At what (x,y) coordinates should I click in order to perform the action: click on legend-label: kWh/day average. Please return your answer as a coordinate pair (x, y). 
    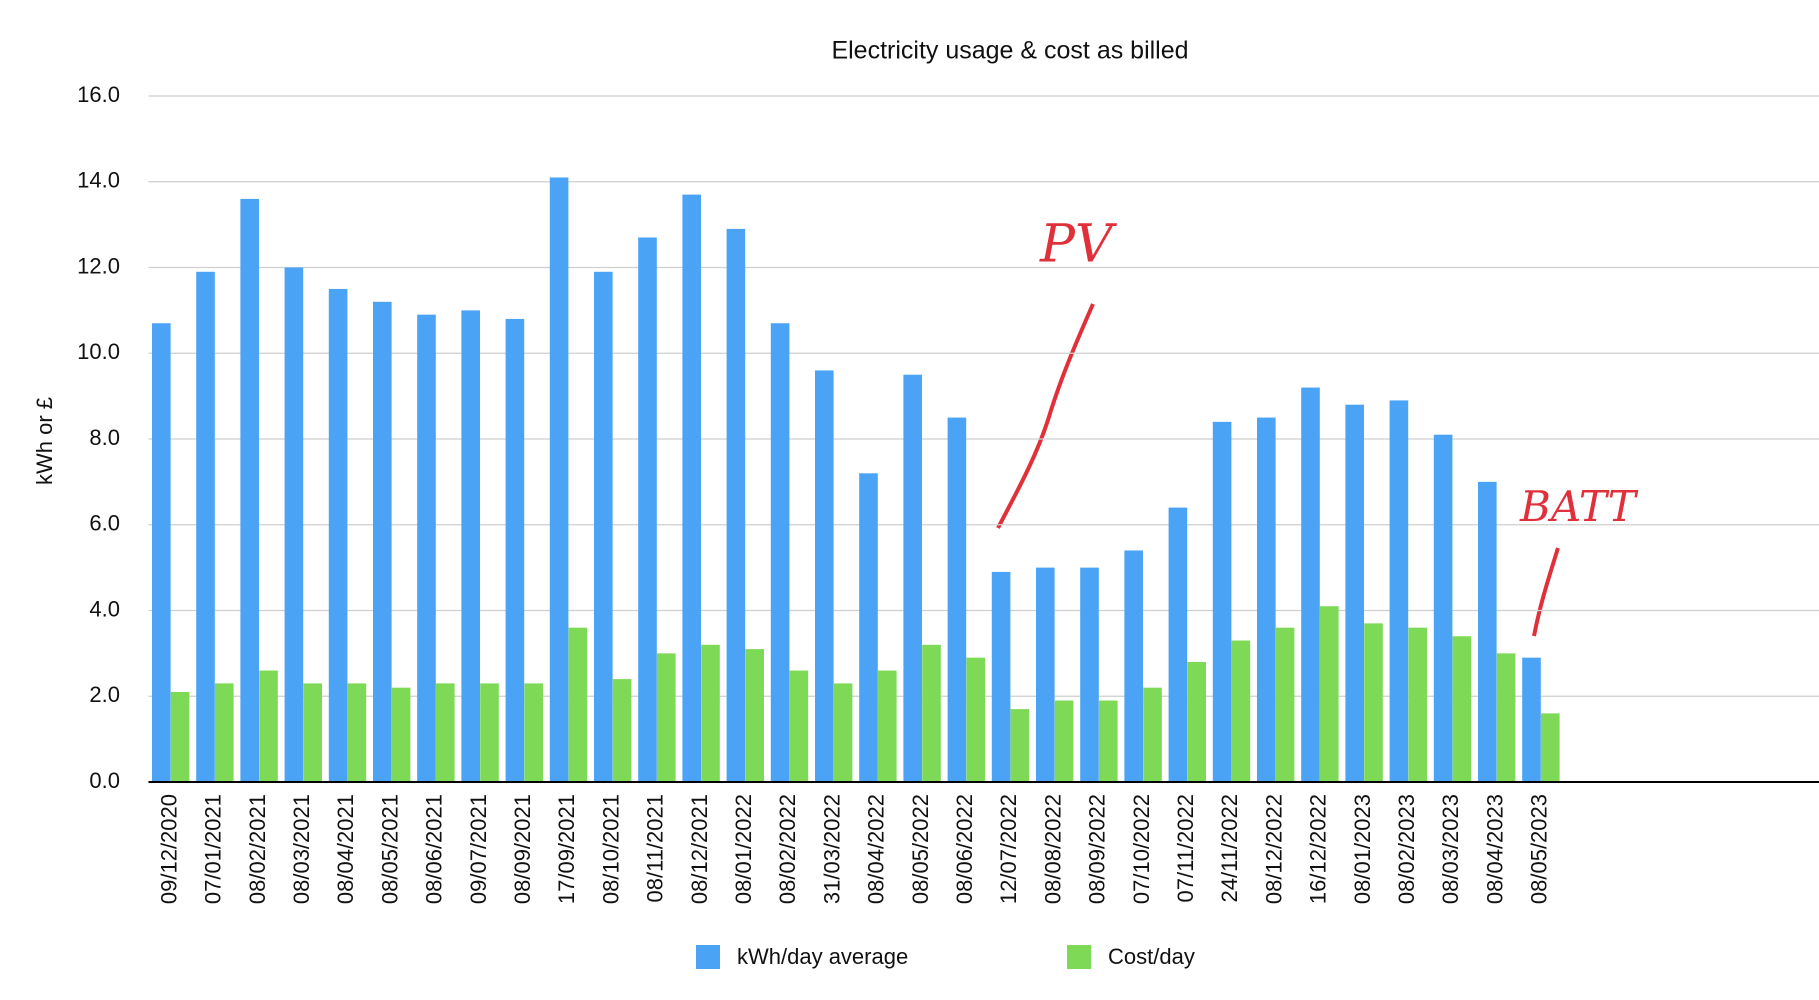
    Looking at the image, I should click on (822, 956).